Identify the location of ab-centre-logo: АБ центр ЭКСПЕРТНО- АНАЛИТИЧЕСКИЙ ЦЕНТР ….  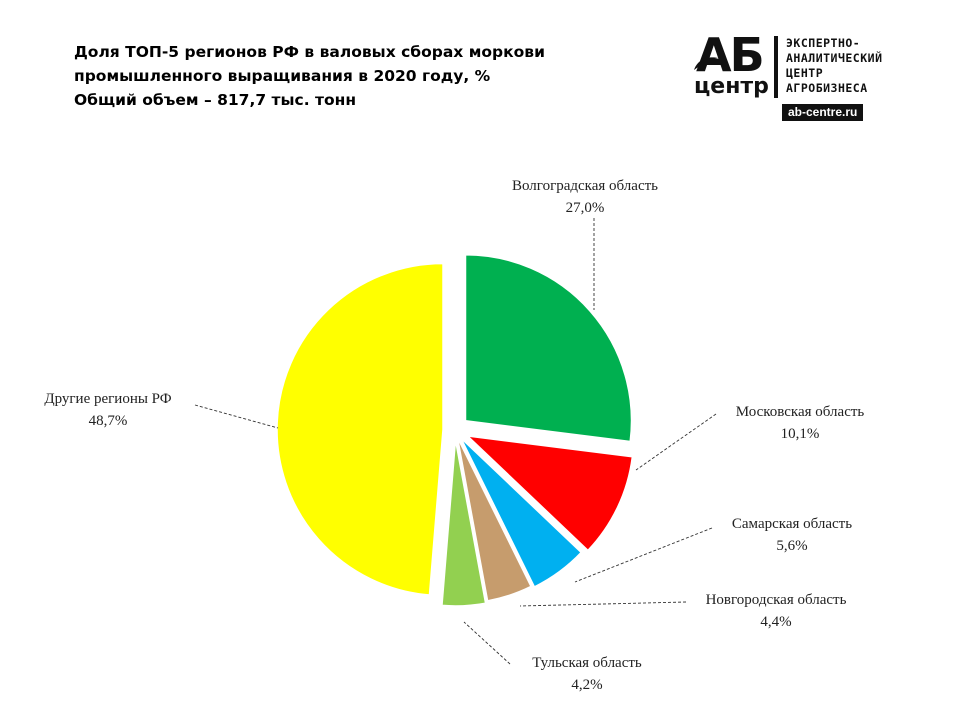
(810, 74).